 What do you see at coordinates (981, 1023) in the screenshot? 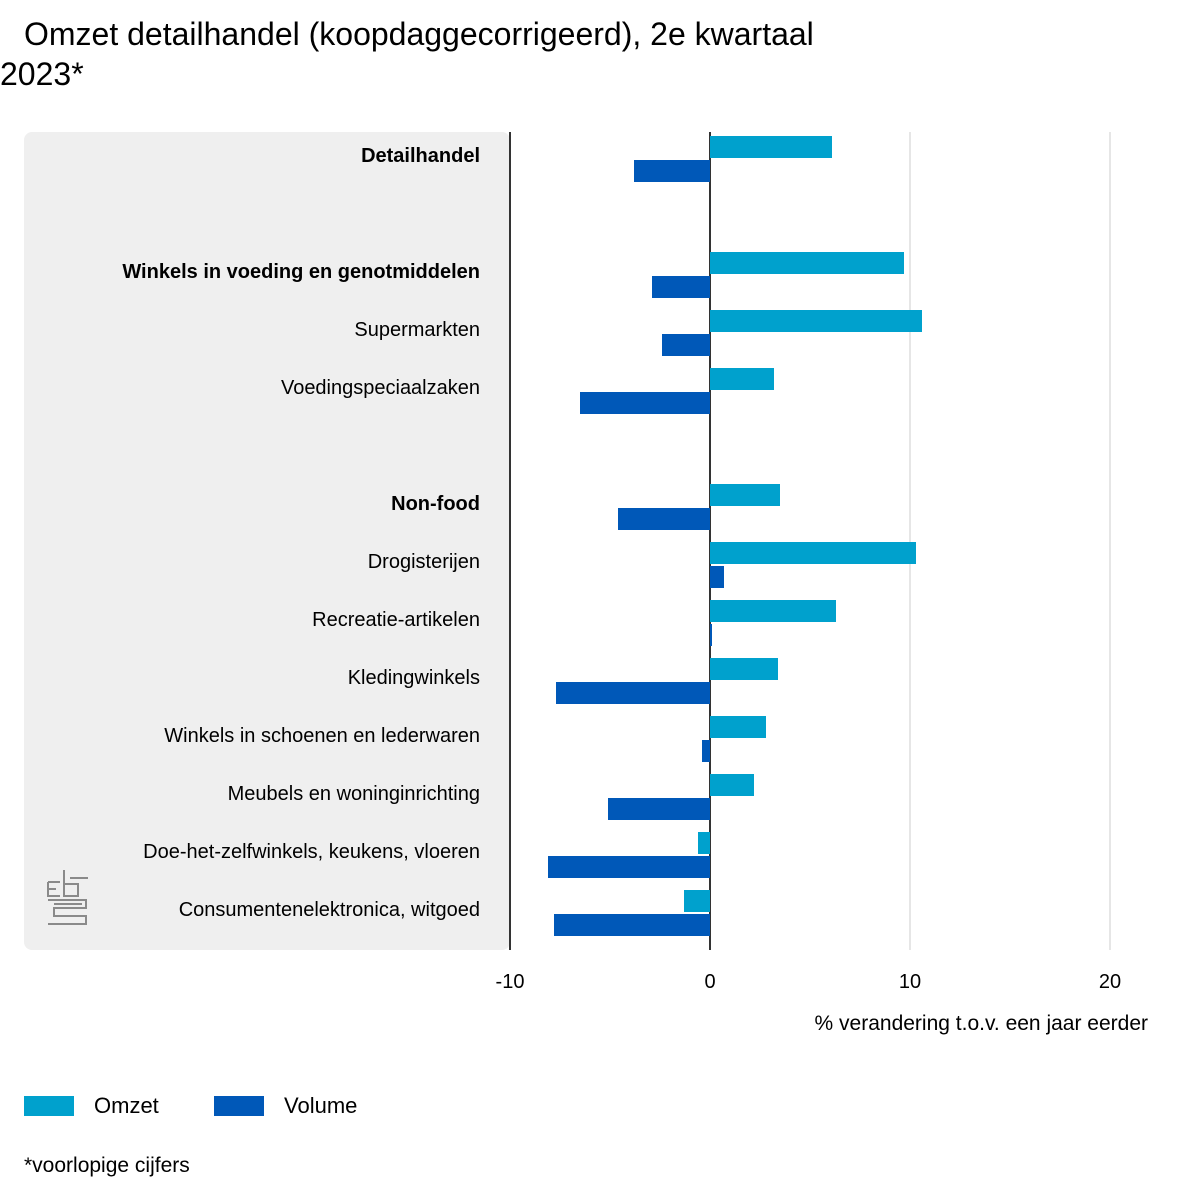
I see `x-axis-label: % verandering t.o.v. een jaar eerder` at bounding box center [981, 1023].